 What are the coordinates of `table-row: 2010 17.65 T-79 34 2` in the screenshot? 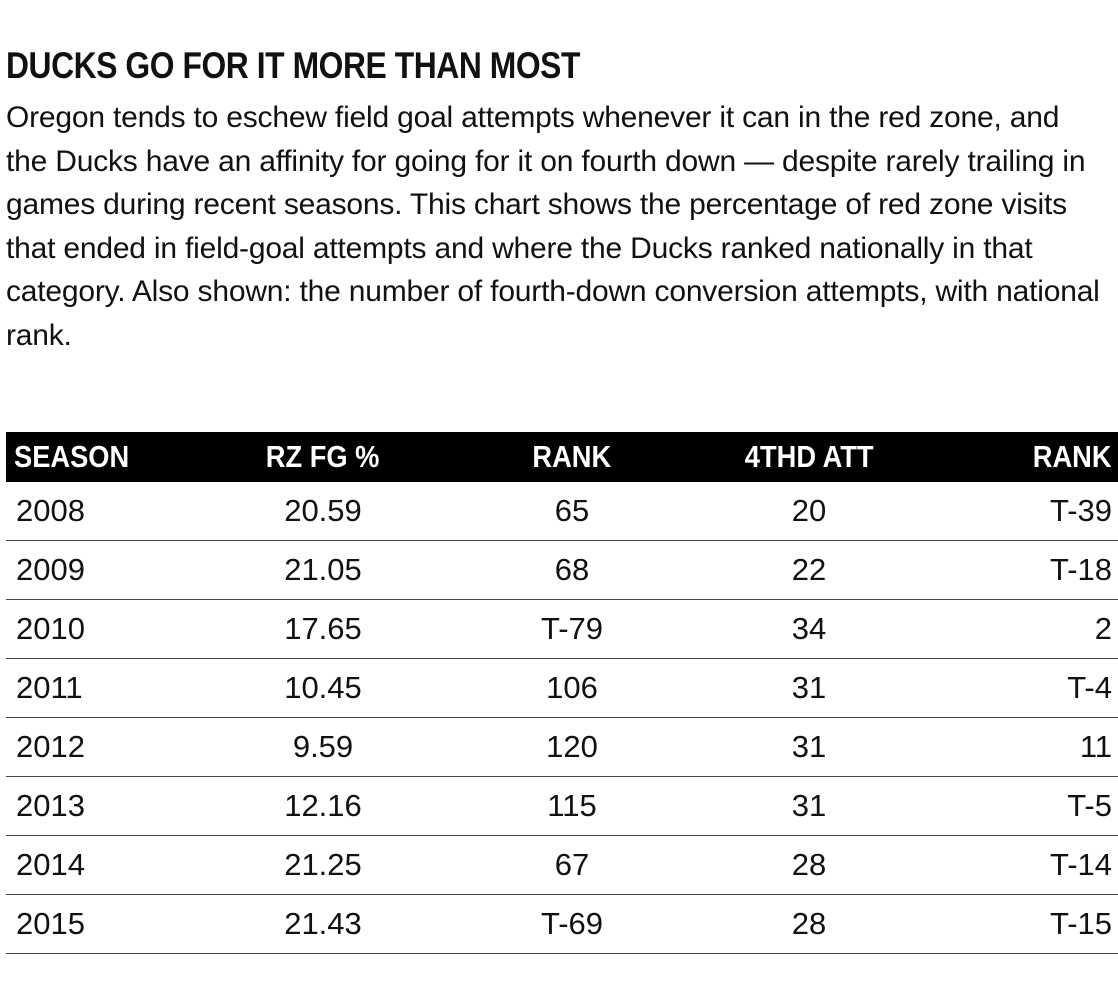 It's located at (562, 629).